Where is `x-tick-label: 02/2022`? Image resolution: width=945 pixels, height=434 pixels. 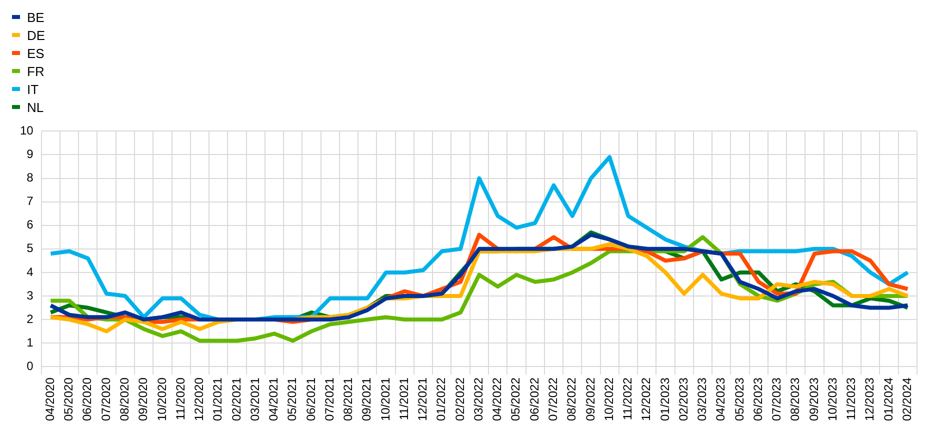 x-tick-label: 02/2022 is located at coordinates (459, 399).